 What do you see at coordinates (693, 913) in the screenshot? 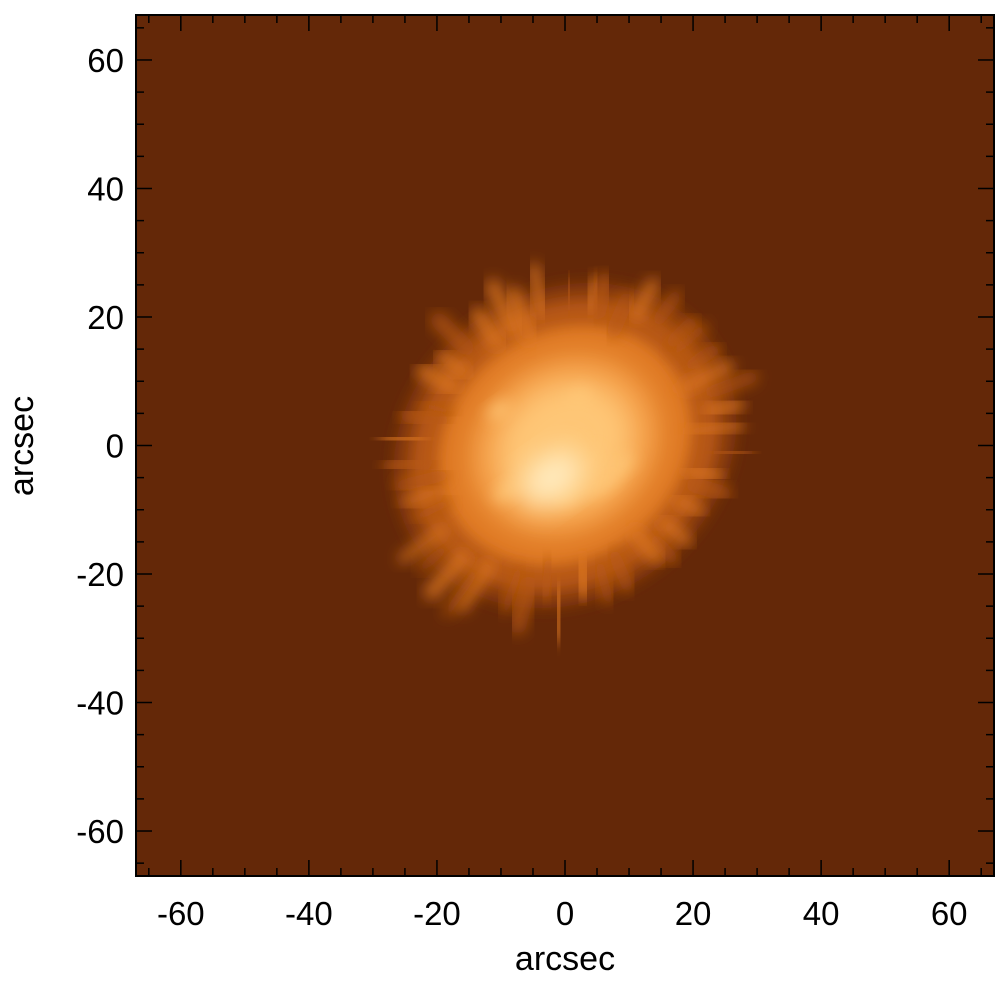
I see `x-tick-label: 20` at bounding box center [693, 913].